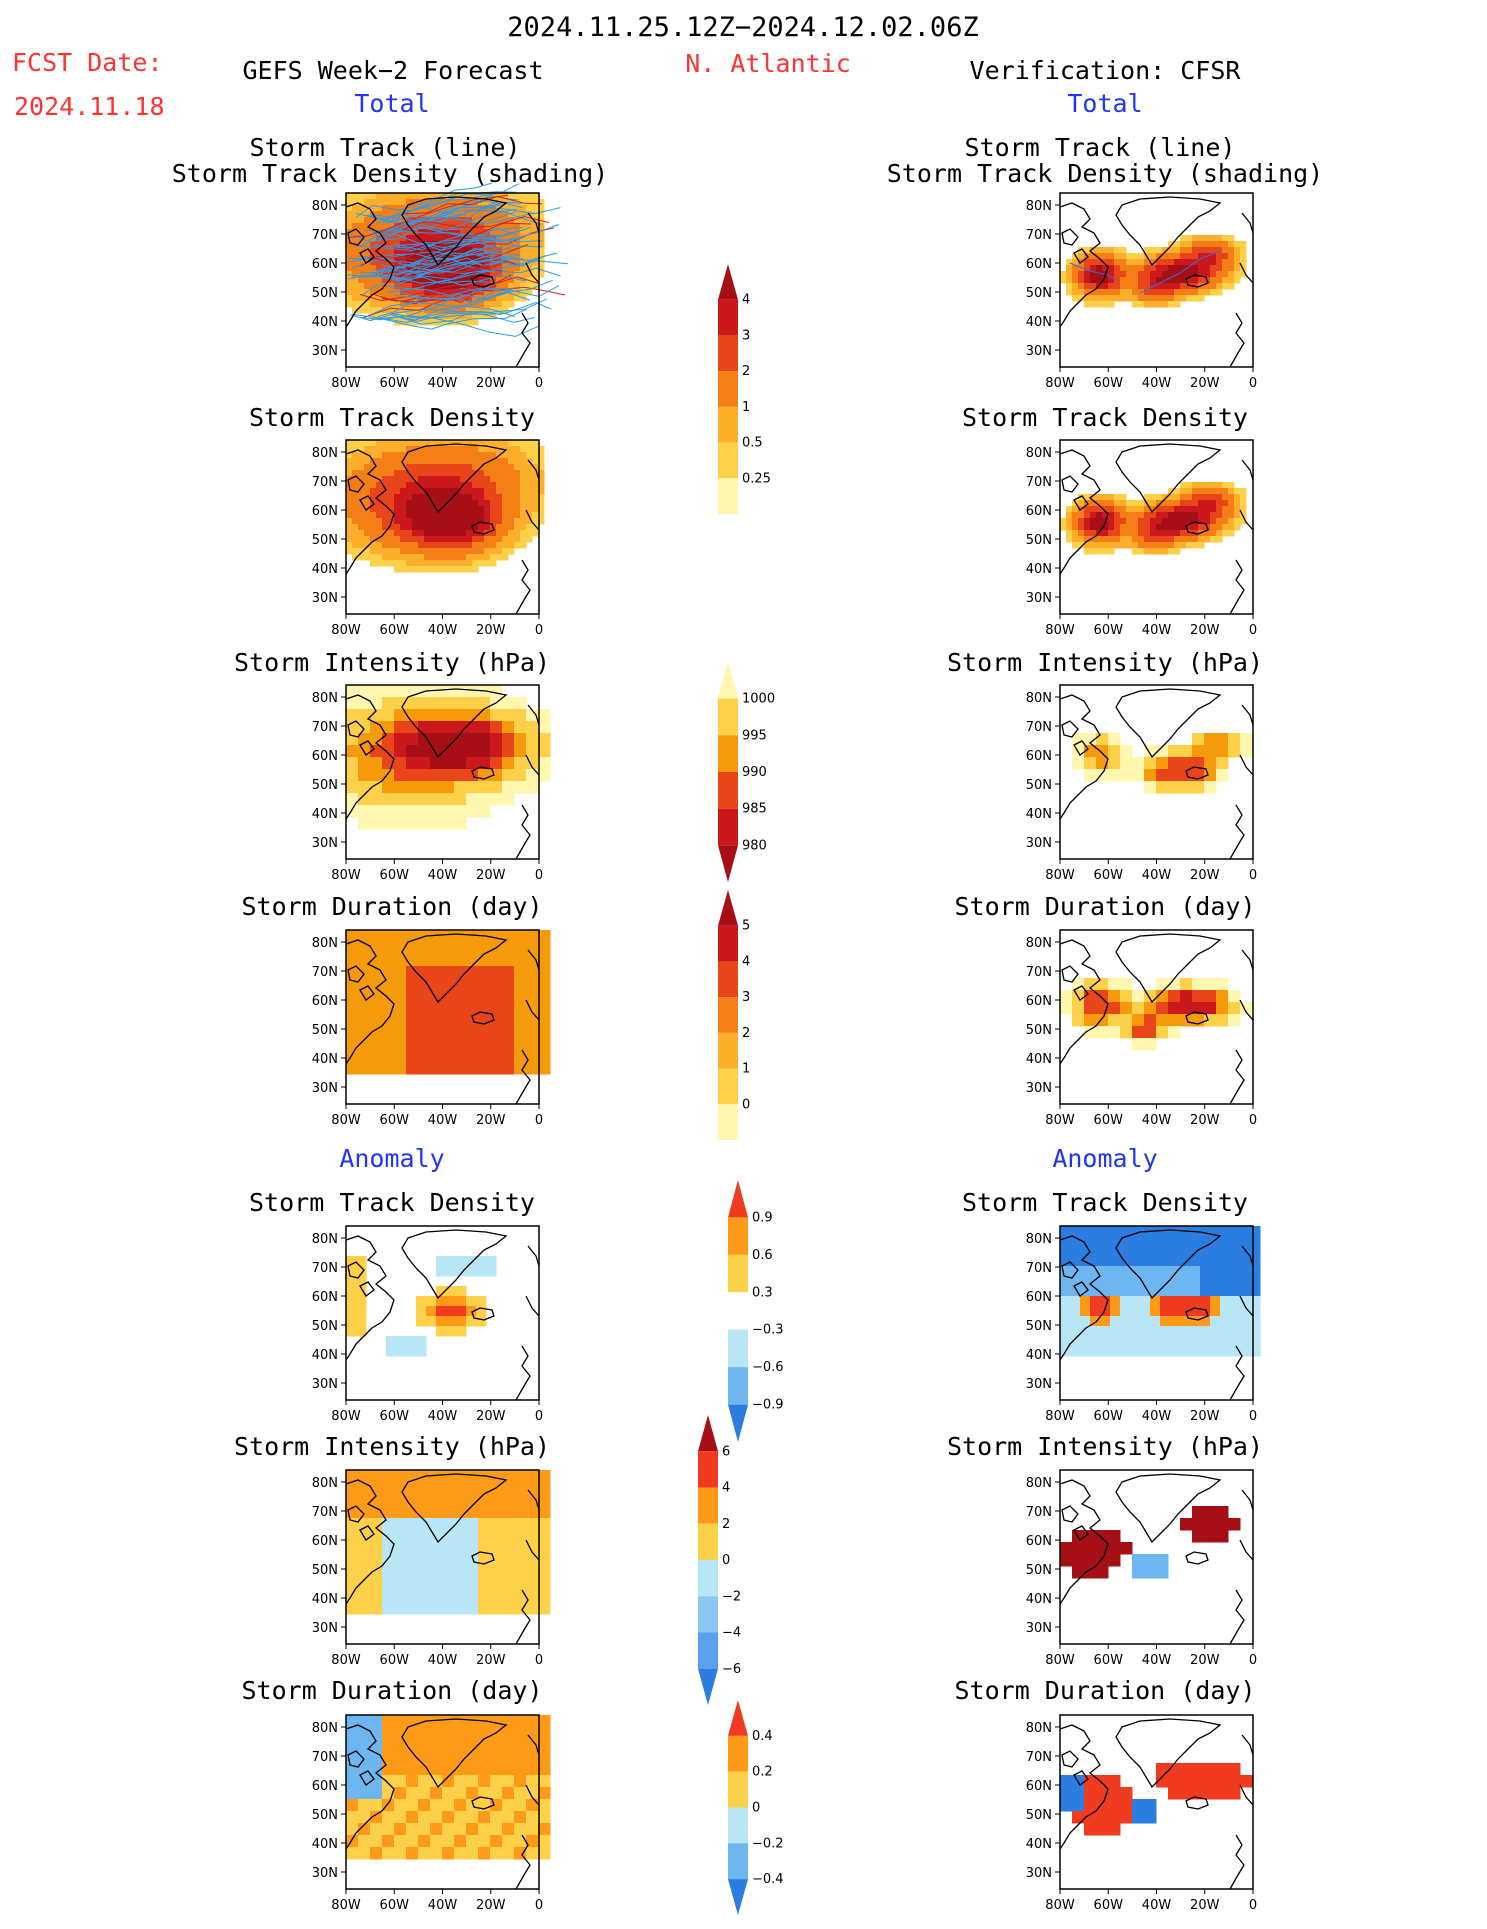 The height and width of the screenshot is (1929, 1487). What do you see at coordinates (728, 753) in the screenshot?
I see `colorbar-swatch` at bounding box center [728, 753].